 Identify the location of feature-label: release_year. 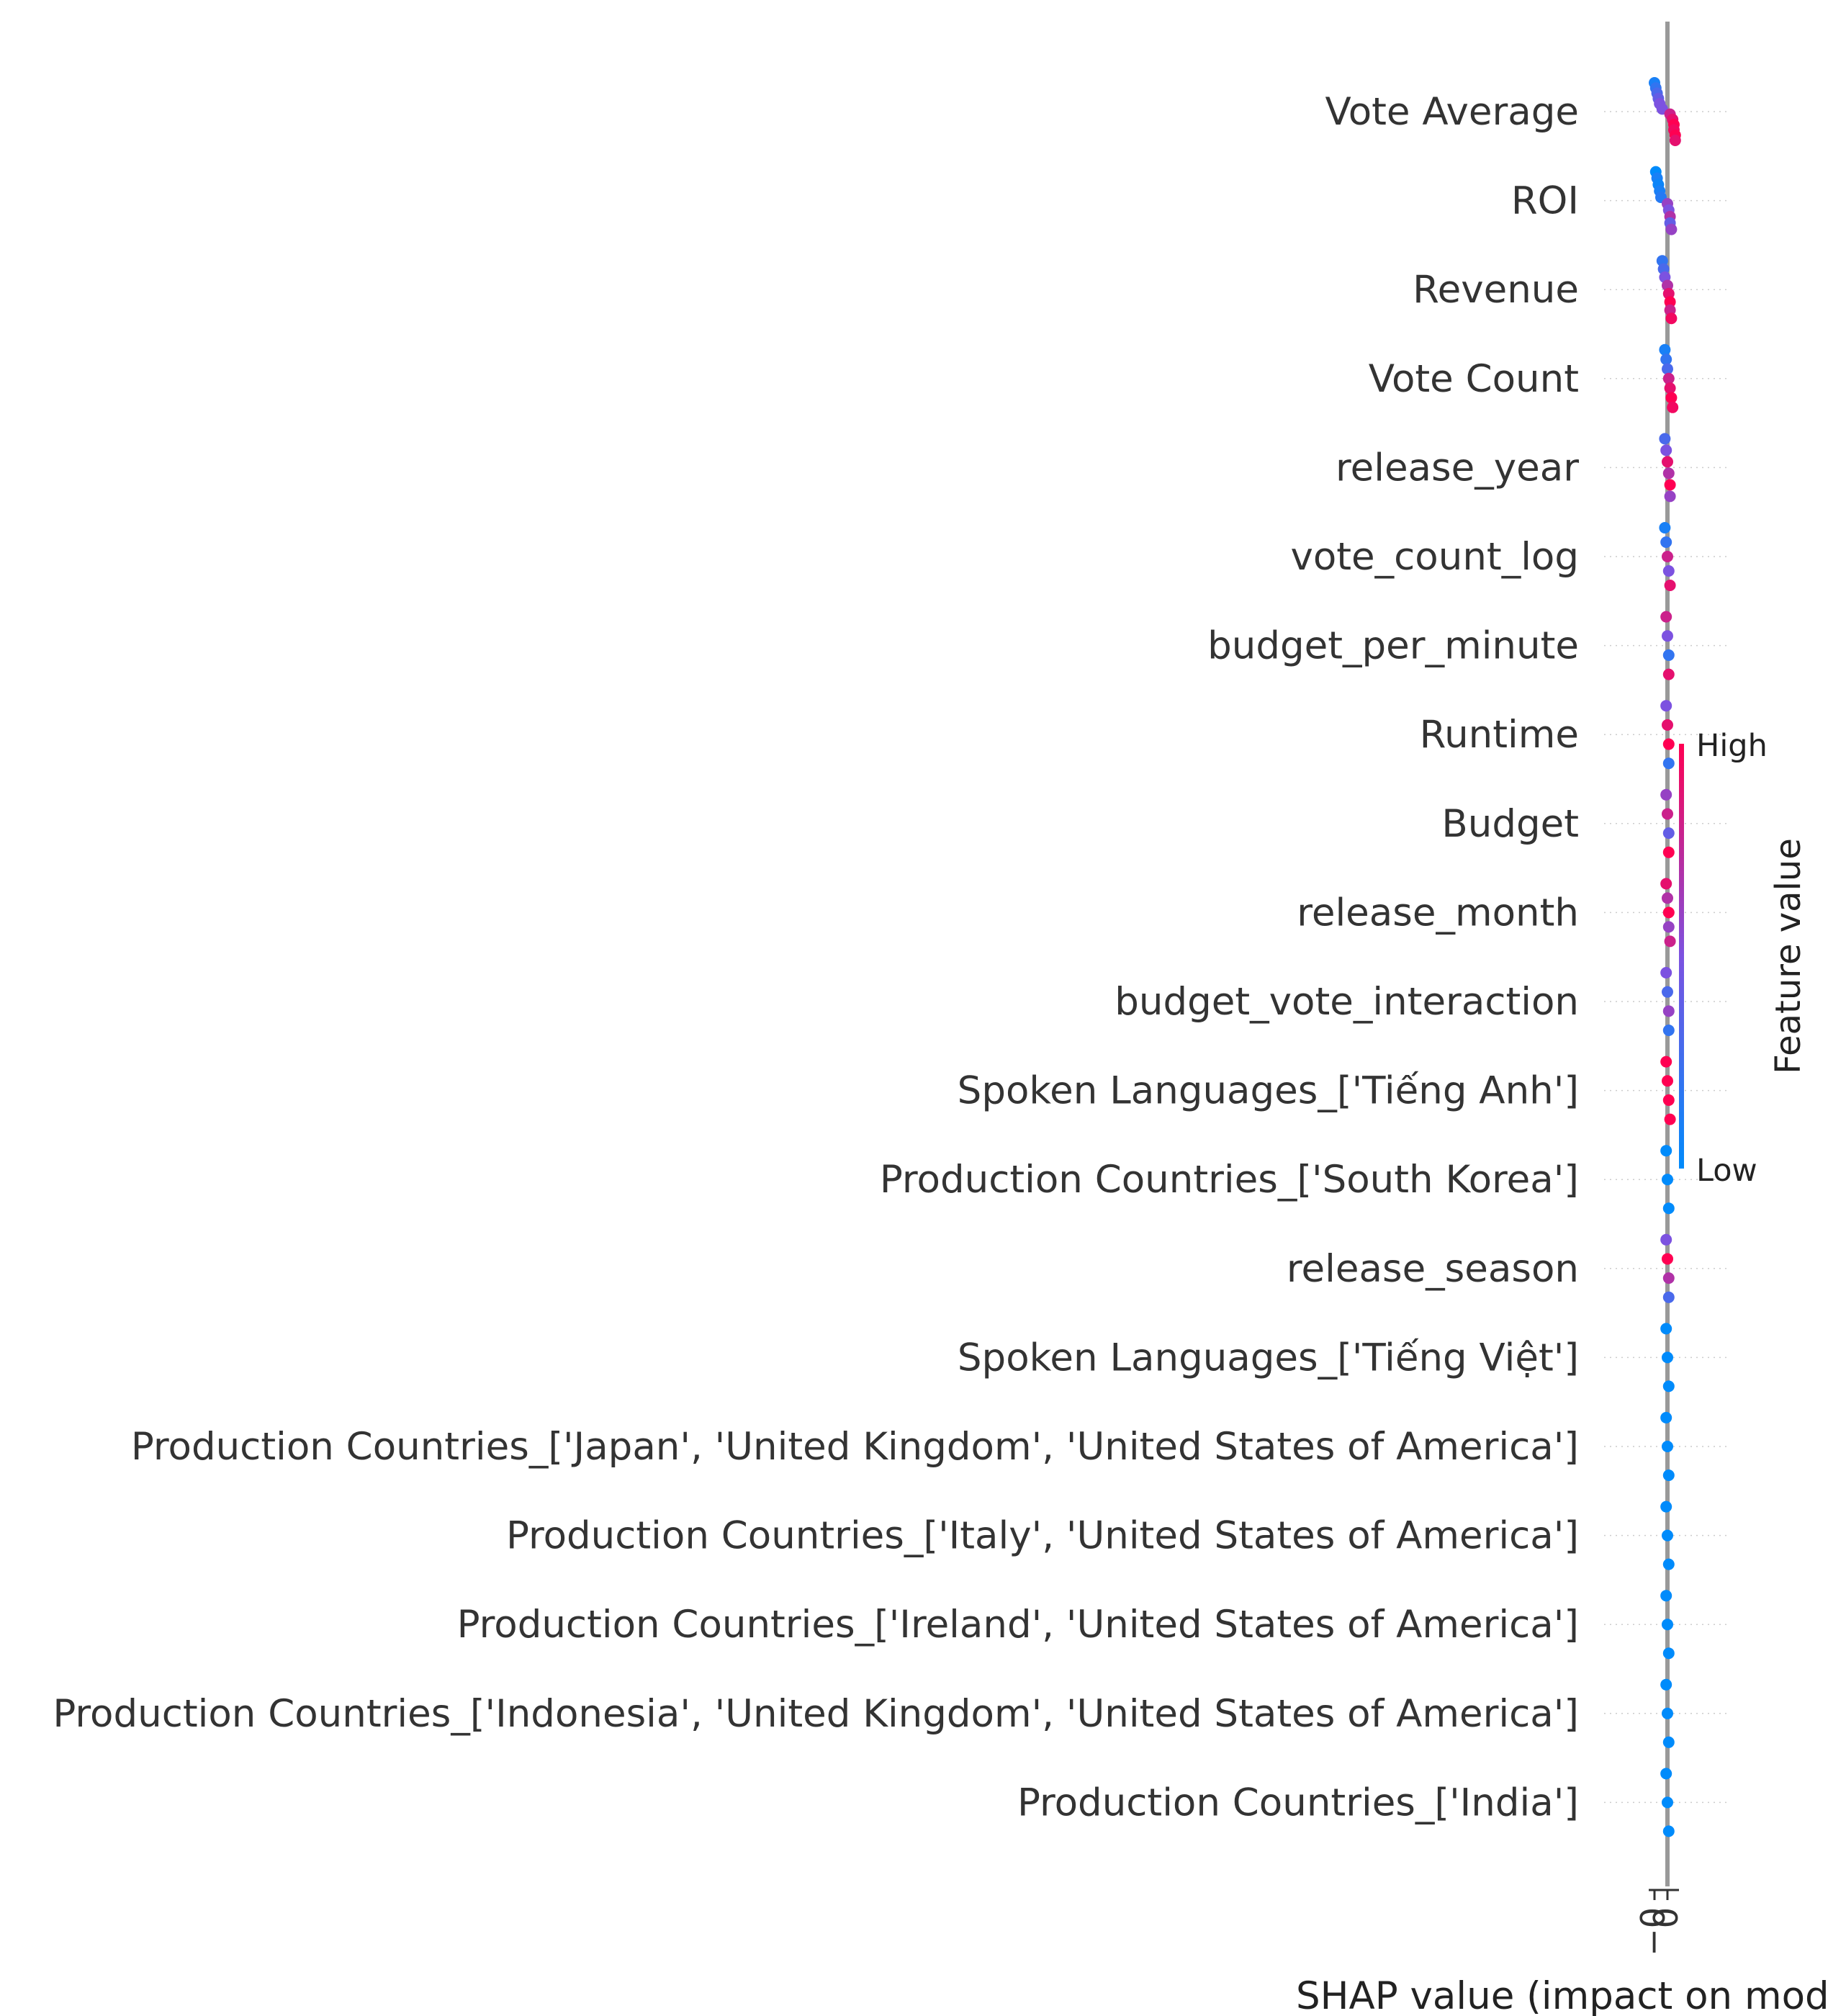
(1457, 468).